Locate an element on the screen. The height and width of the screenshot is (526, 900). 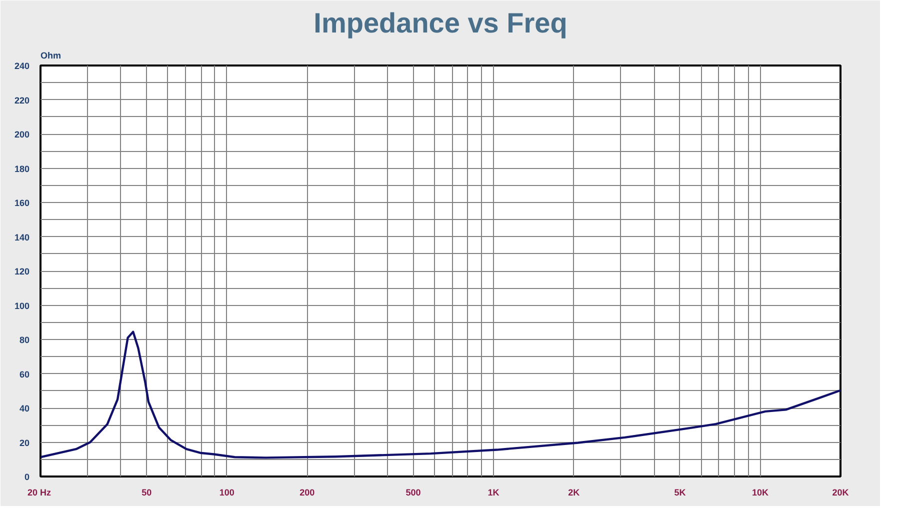
y-tick-label: 200 is located at coordinates (22, 135).